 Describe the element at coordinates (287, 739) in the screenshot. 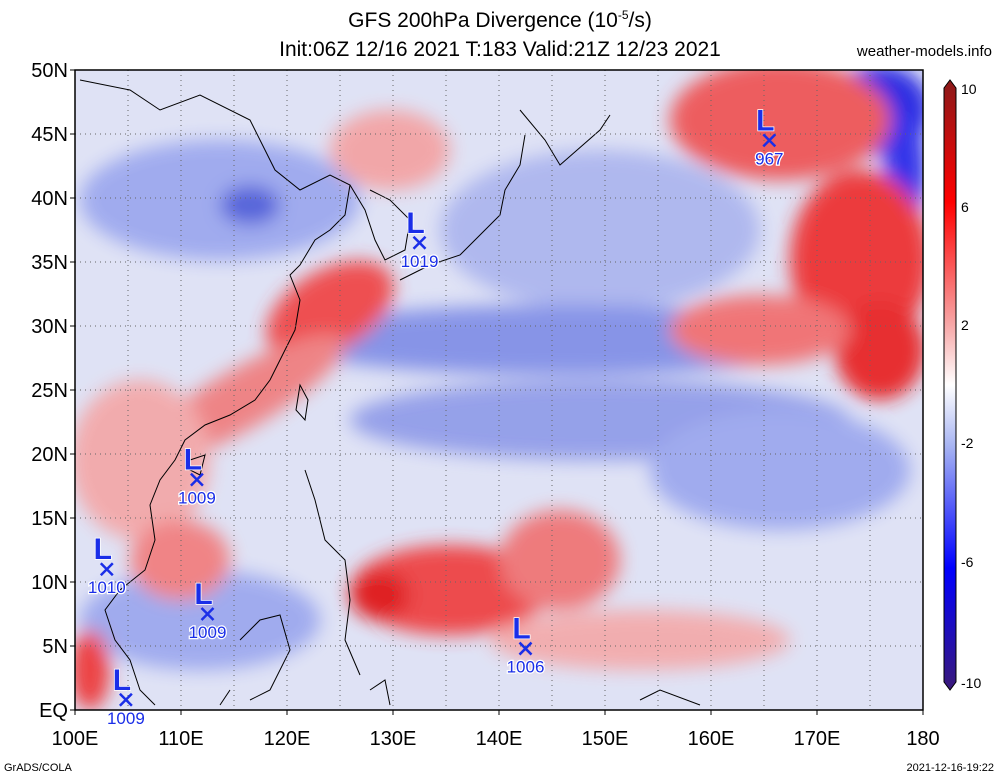

I see `lon-tick-label: 120E` at that location.